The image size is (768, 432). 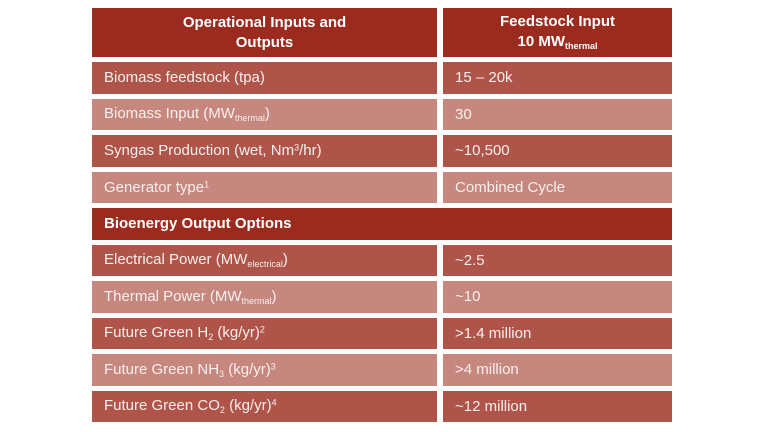 What do you see at coordinates (581, 45) in the screenshot?
I see `feedstock-header-subscript: thermal` at bounding box center [581, 45].